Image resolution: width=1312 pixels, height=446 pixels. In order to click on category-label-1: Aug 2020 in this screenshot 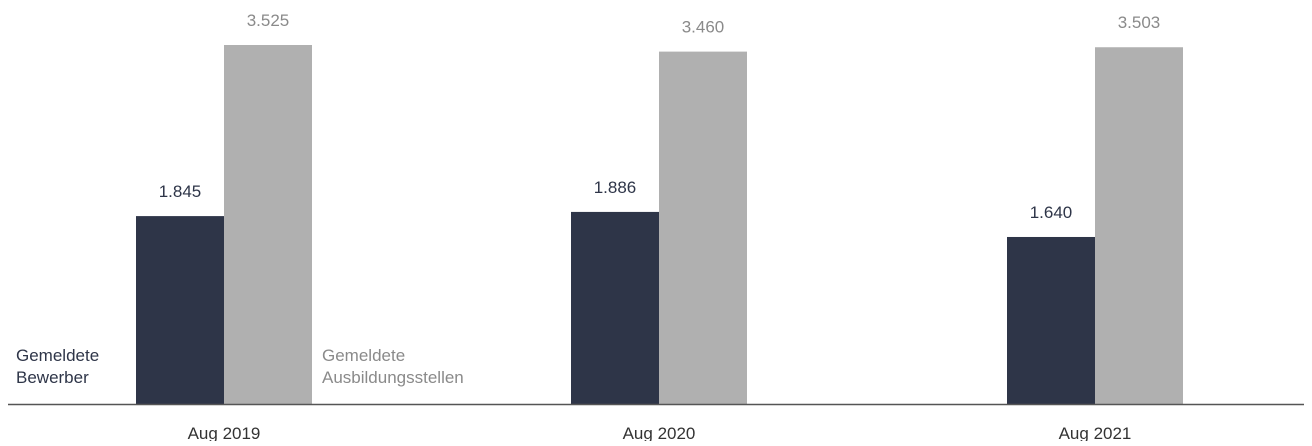, I will do `click(659, 432)`.